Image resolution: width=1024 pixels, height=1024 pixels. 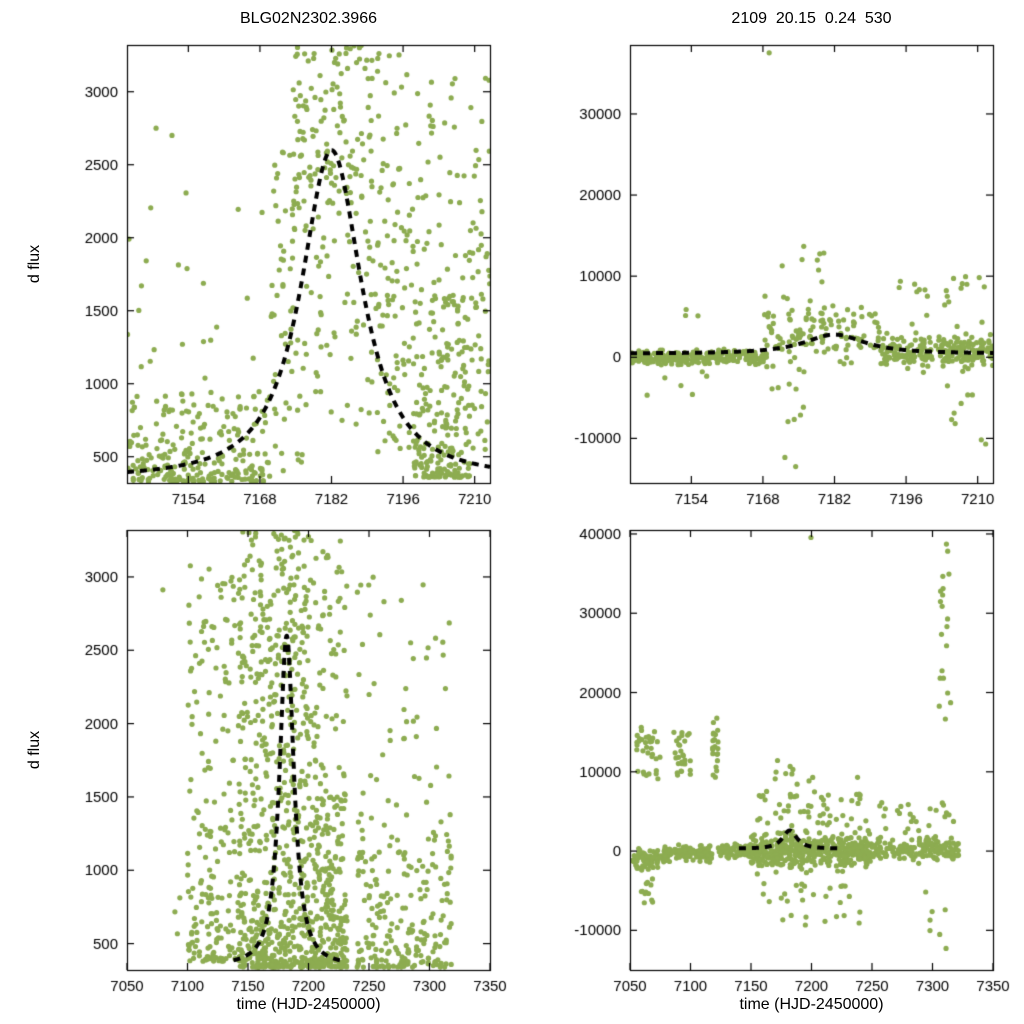 What do you see at coordinates (811, 1004) in the screenshot?
I see `x-axis-label-bottom-right: time (HJD-2450000)` at bounding box center [811, 1004].